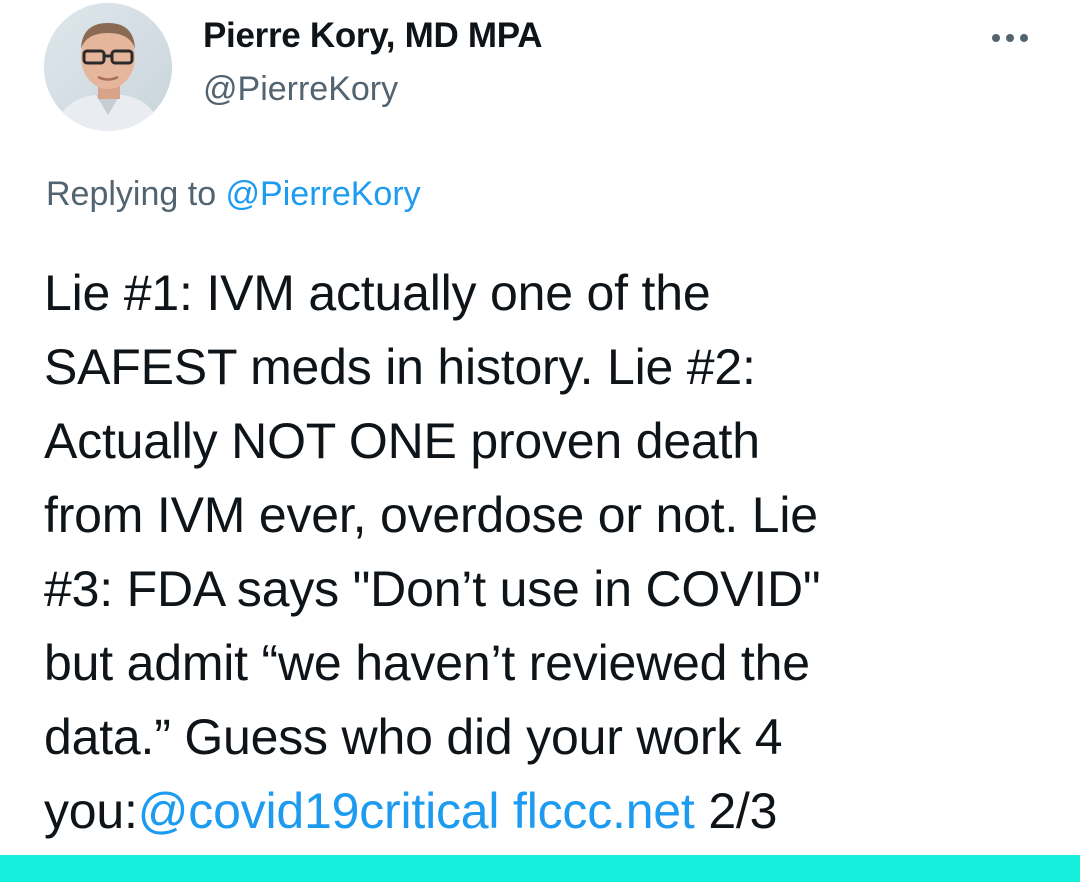 This screenshot has width=1080, height=882. Describe the element at coordinates (377, 293) in the screenshot. I see `tweet-text-line: Lie #1: IVM actually one of the` at that location.